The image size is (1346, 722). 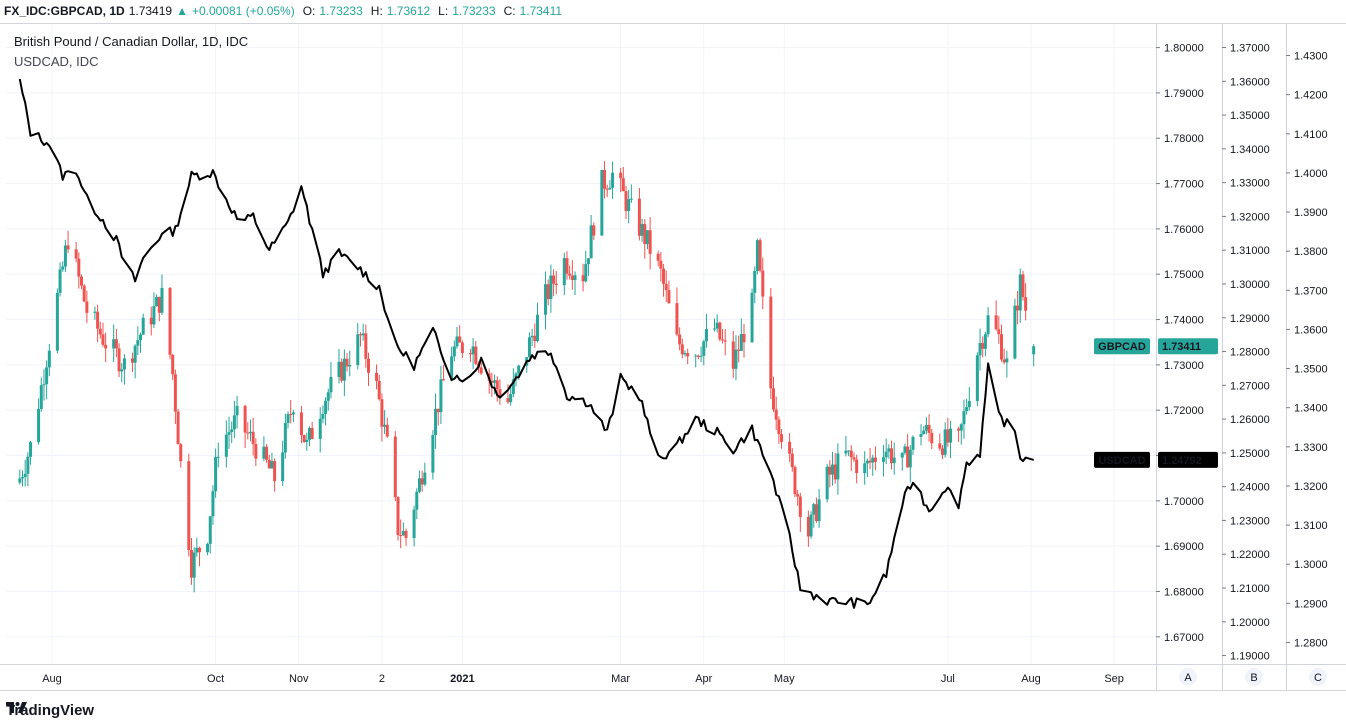 I want to click on price-axis-label-third: 1.2800, so click(x=1311, y=643).